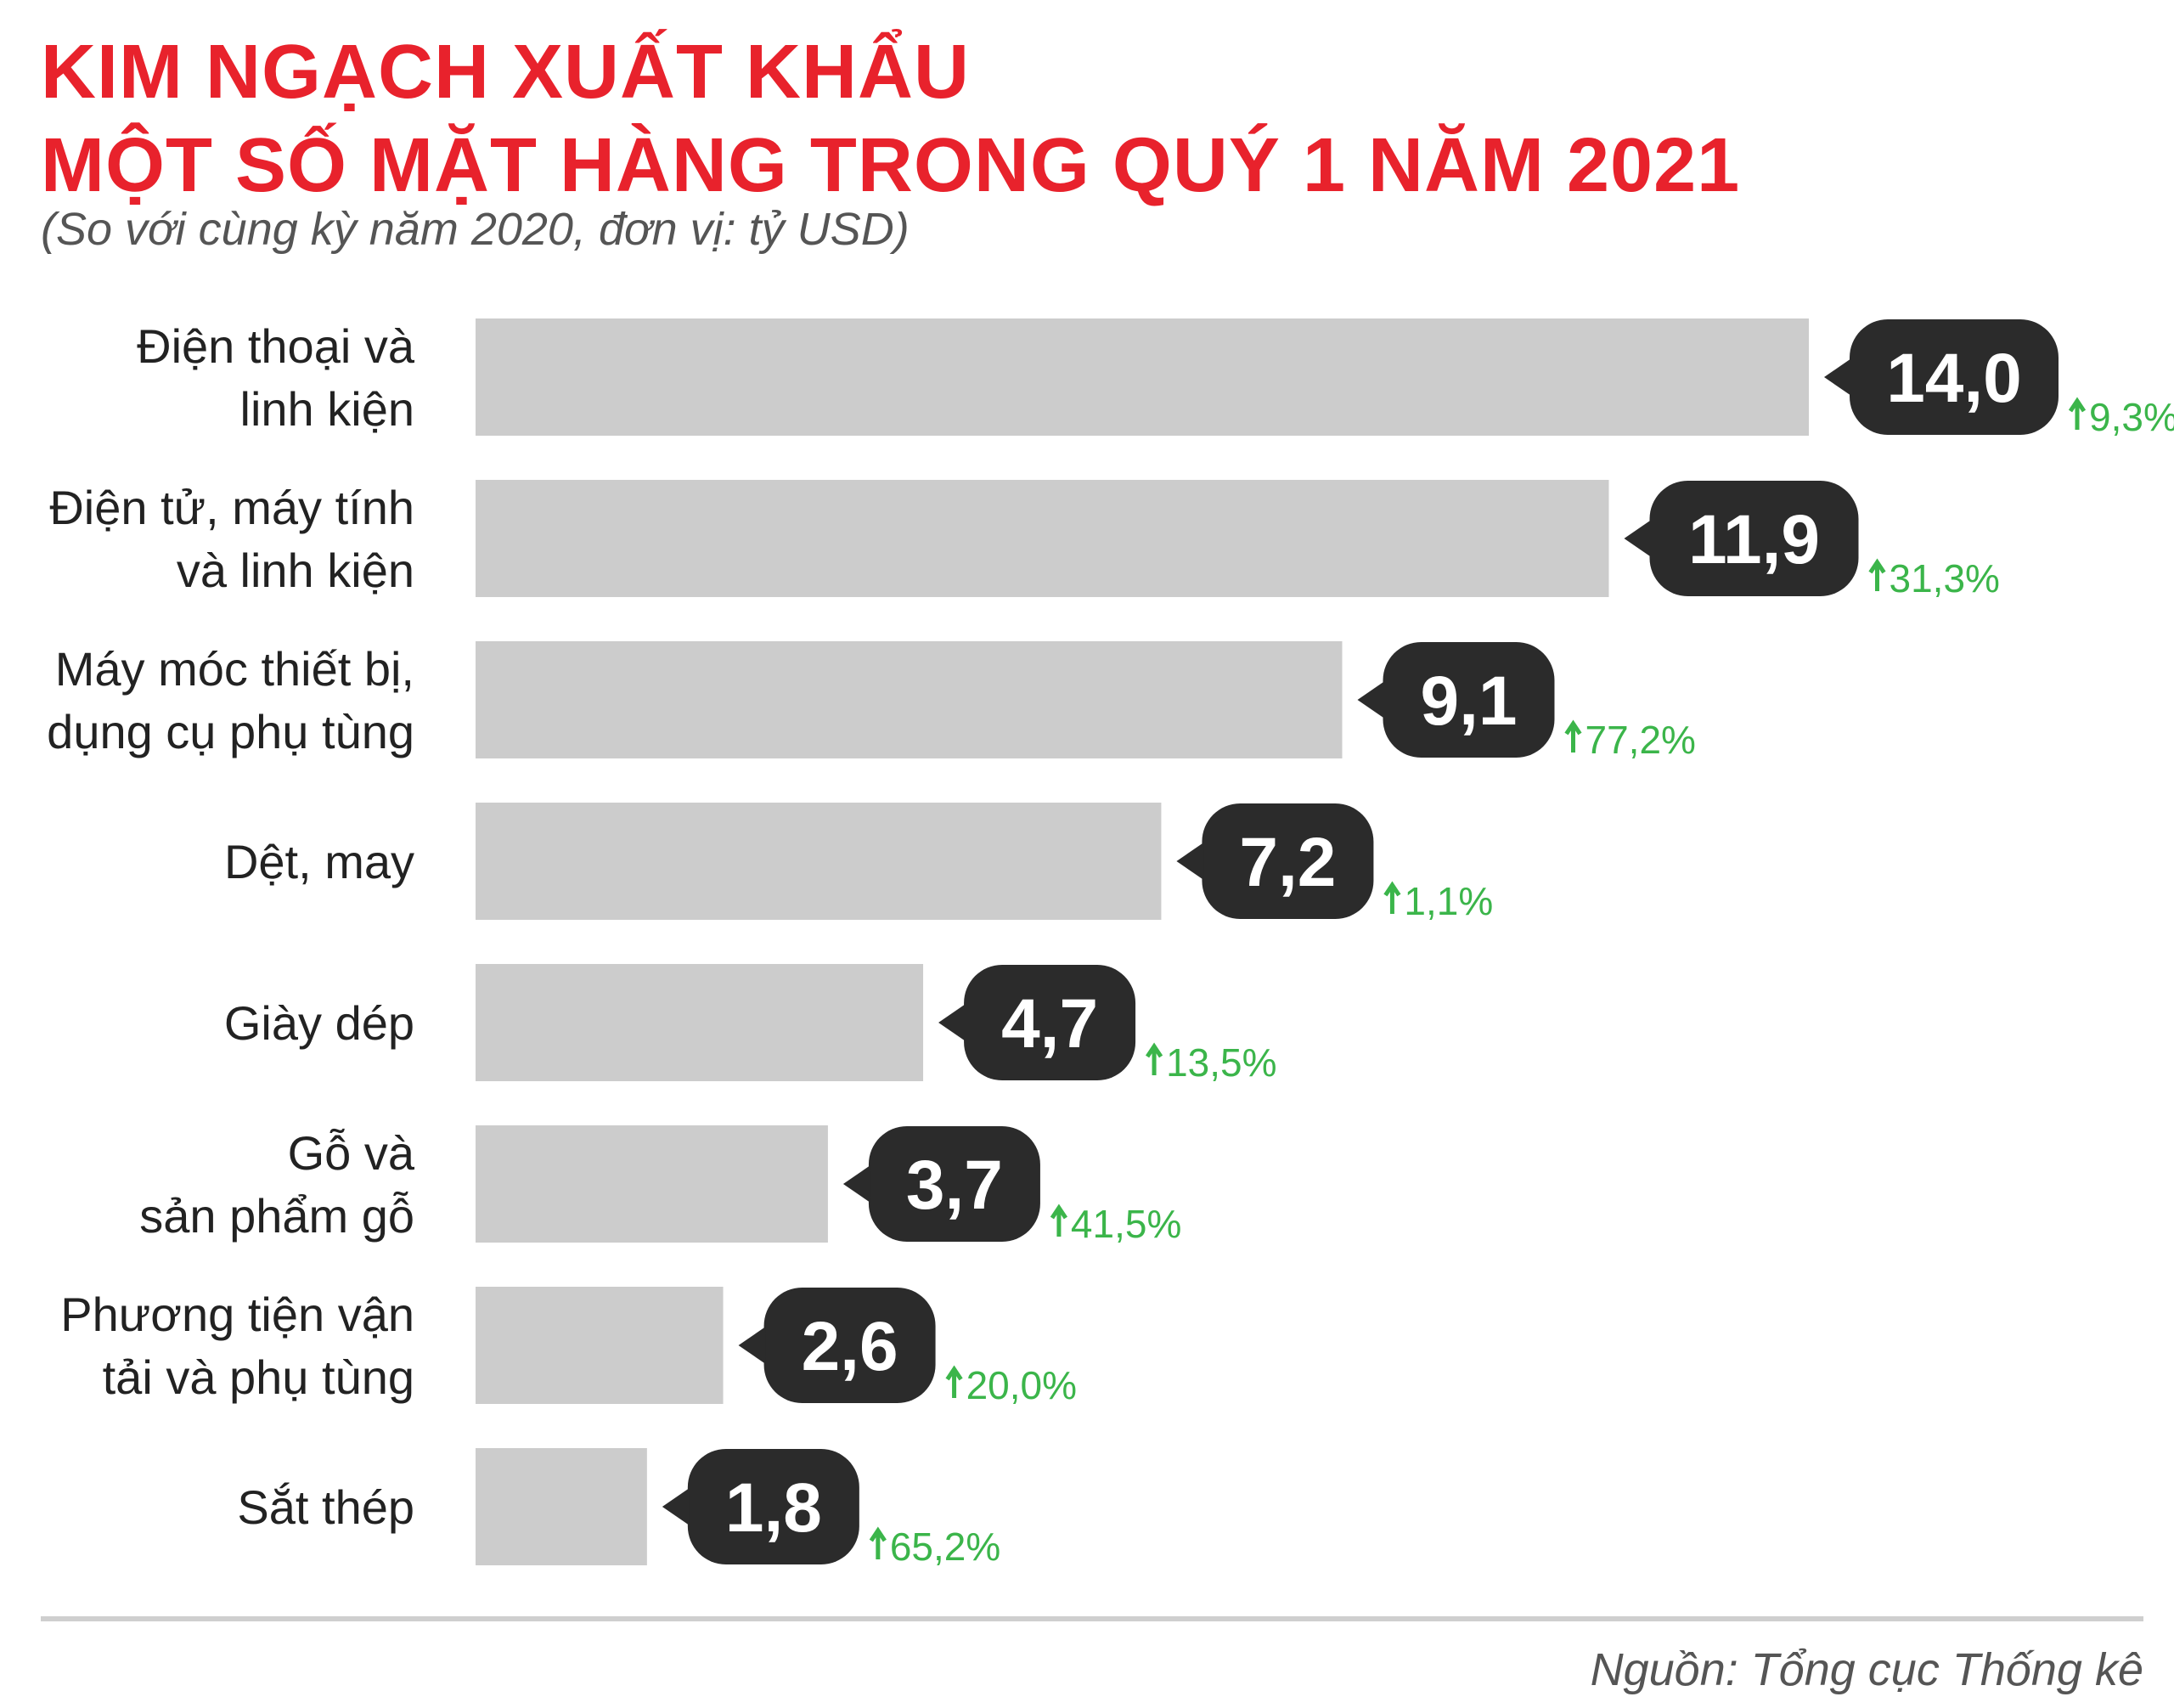 This screenshot has width=2174, height=1708. What do you see at coordinates (1640, 740) in the screenshot?
I see `change-label: 77,2%` at bounding box center [1640, 740].